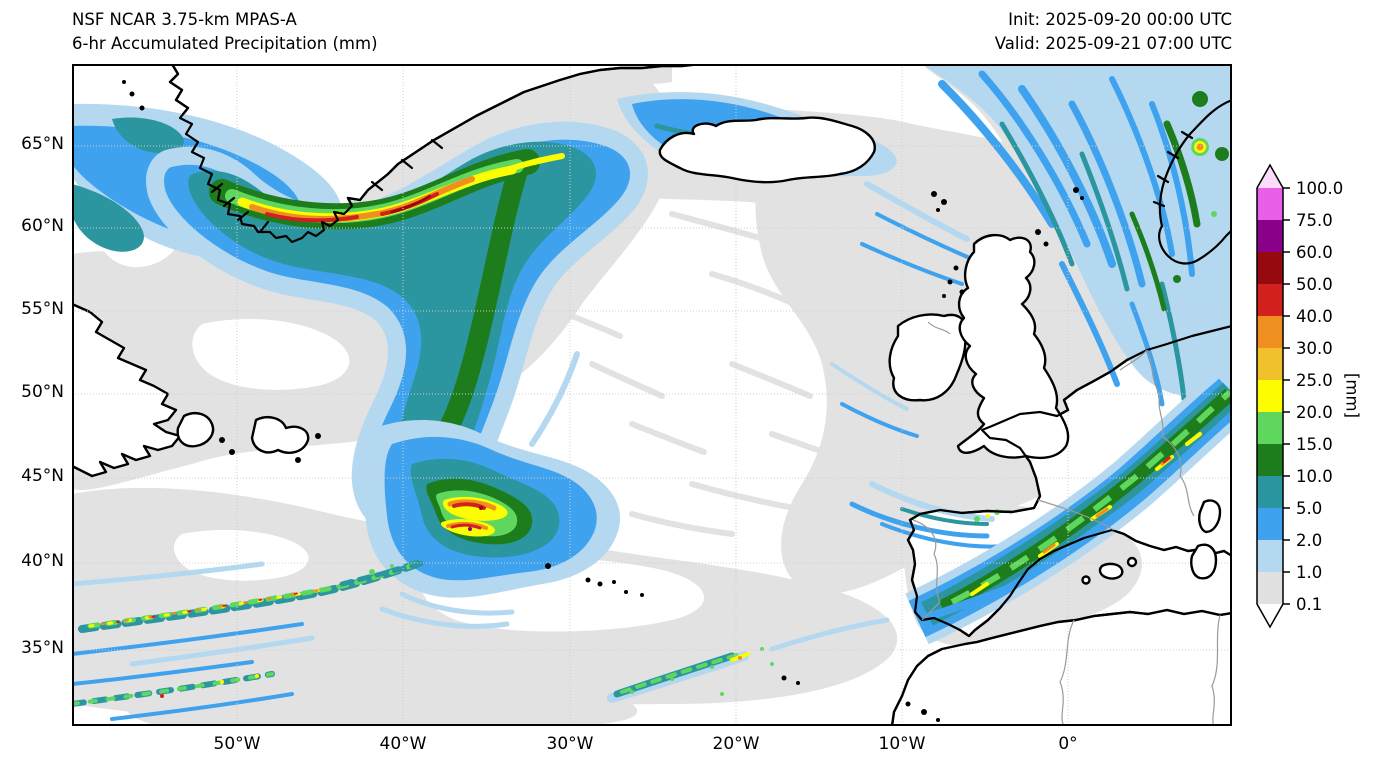  I want to click on colorbar-tick-label: 75.0, so click(1314, 220).